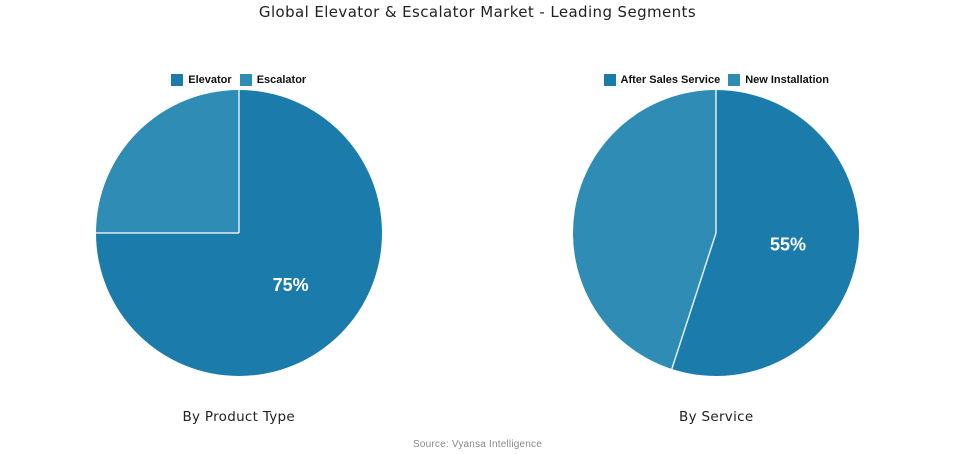 The image size is (955, 454). Describe the element at coordinates (477, 444) in the screenshot. I see `source-text: Source: Vyansa Intelligence` at that location.